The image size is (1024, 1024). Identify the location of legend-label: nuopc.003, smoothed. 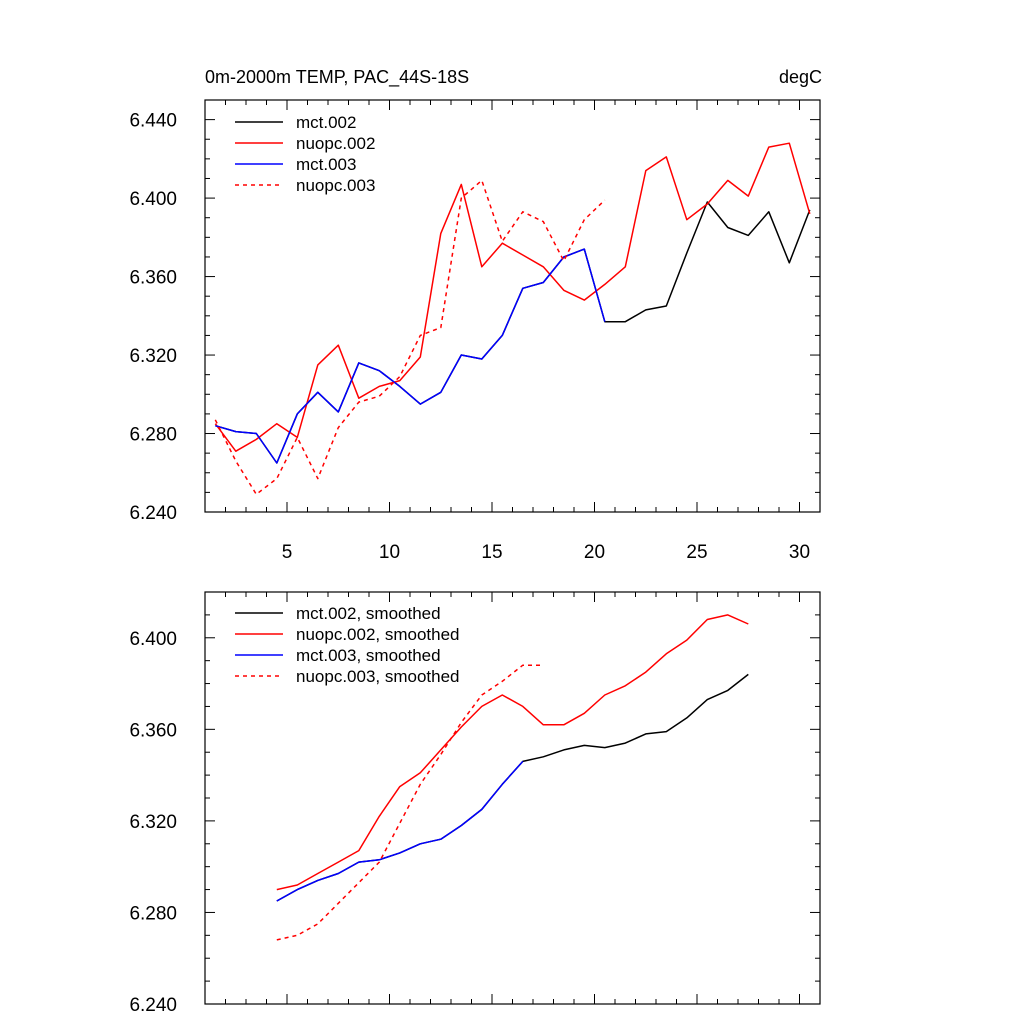
(378, 676).